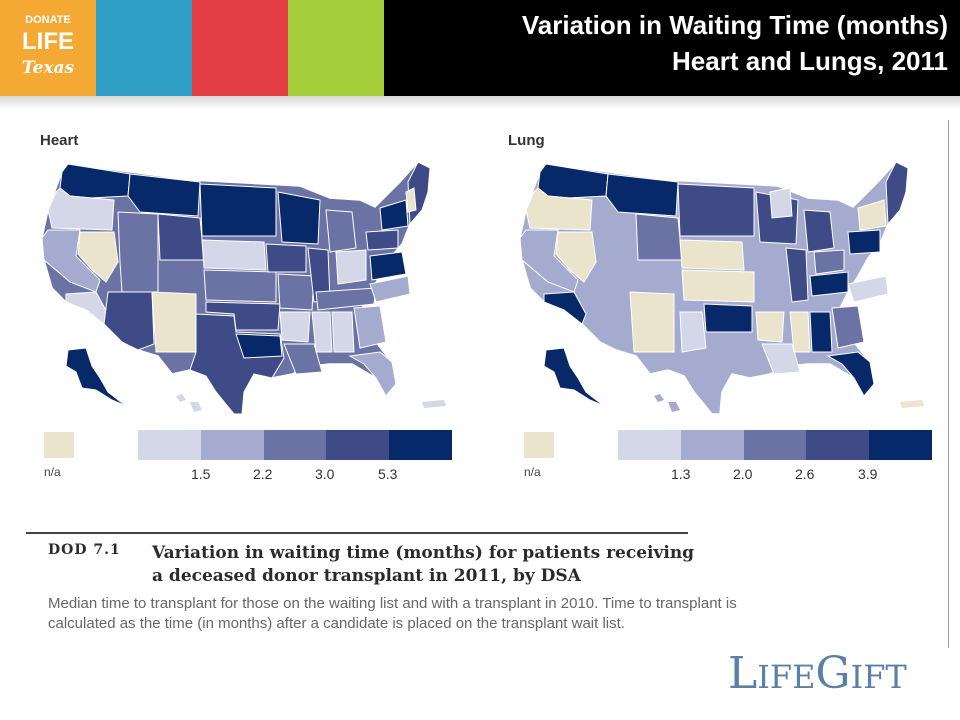 The width and height of the screenshot is (960, 720). I want to click on lung-region-nv, so click(576, 257).